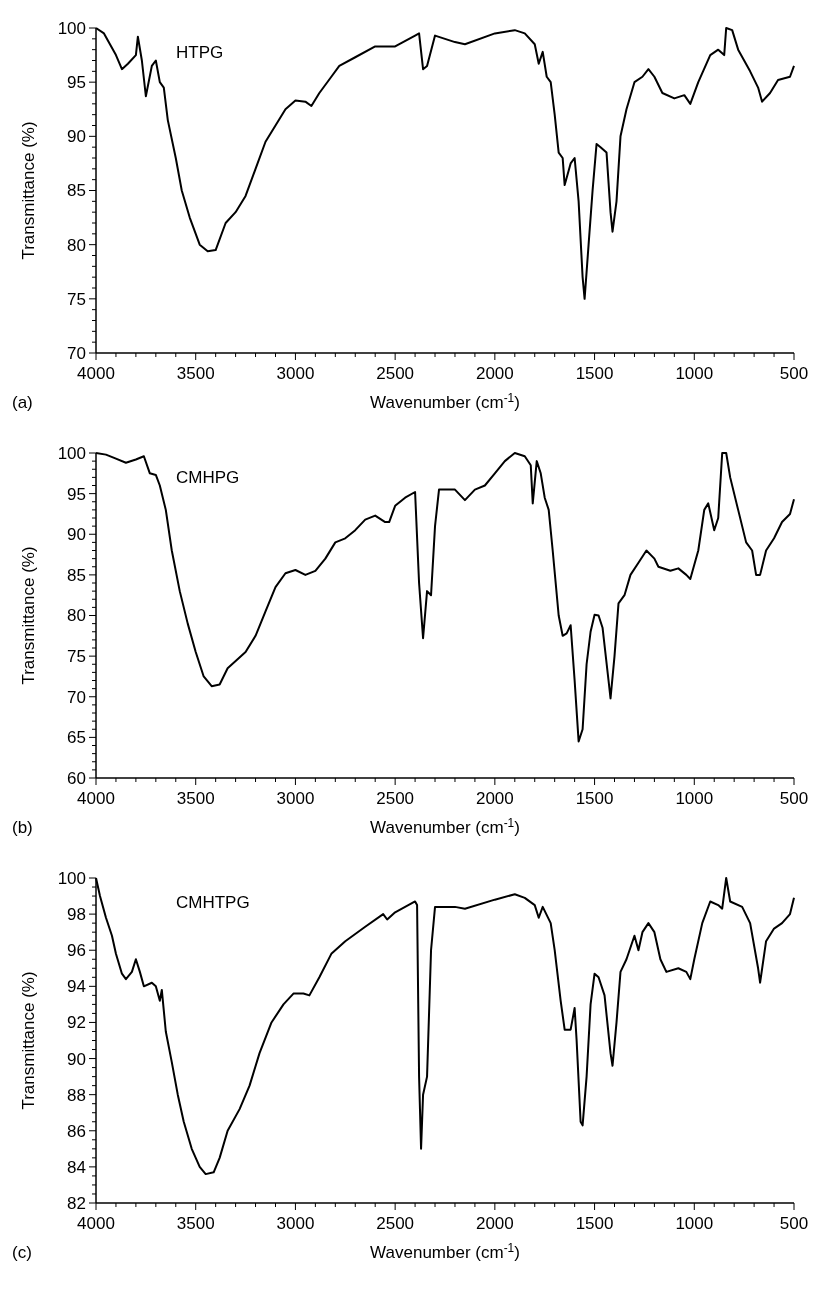 The image size is (816, 1298). Describe the element at coordinates (76, 1167) in the screenshot. I see `y-tick-label: 84` at that location.